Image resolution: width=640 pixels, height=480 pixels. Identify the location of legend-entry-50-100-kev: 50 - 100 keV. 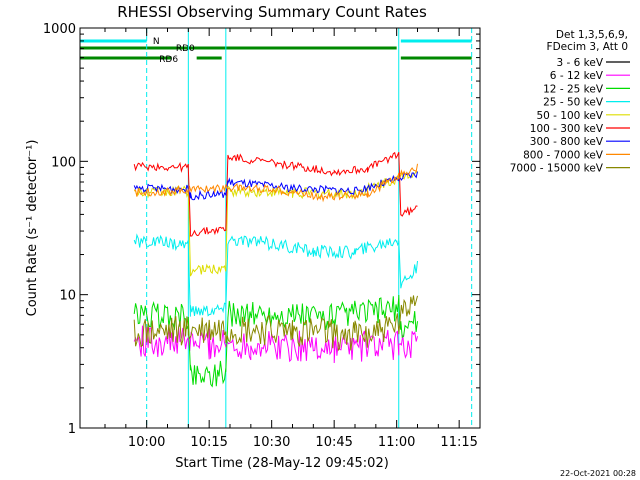
(569, 116).